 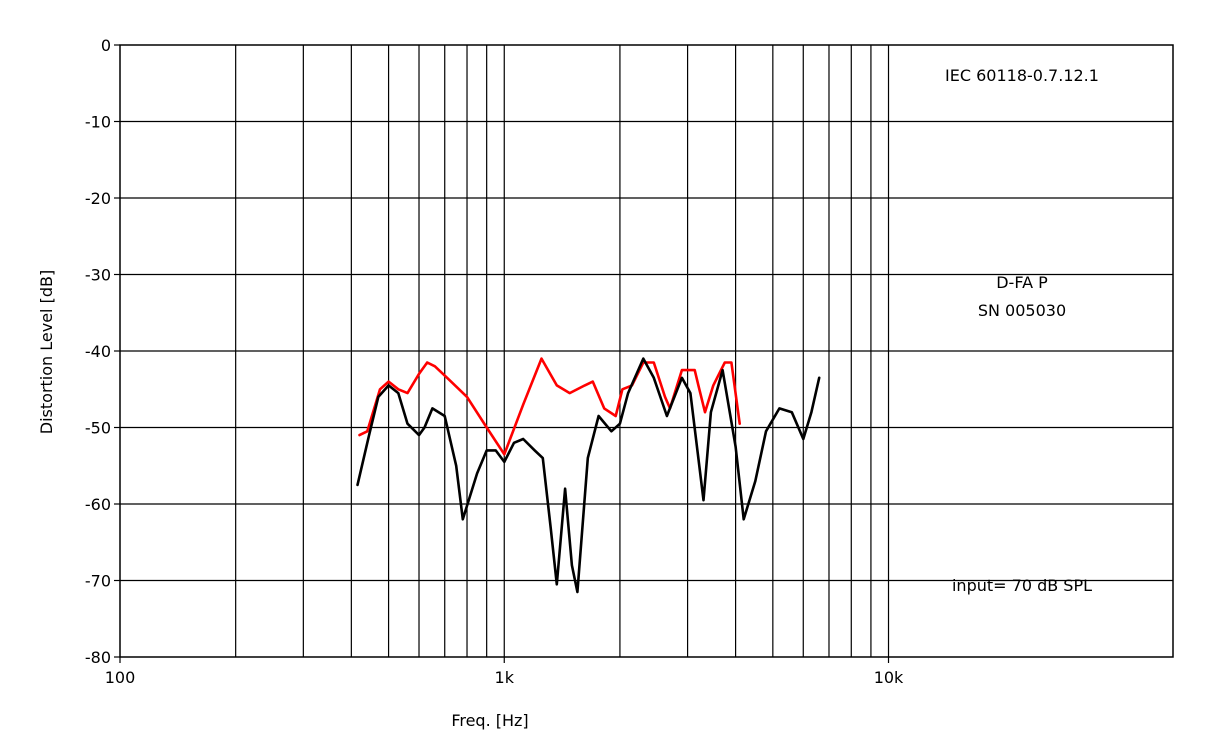 I want to click on y-tick-label: -70, so click(x=98, y=581).